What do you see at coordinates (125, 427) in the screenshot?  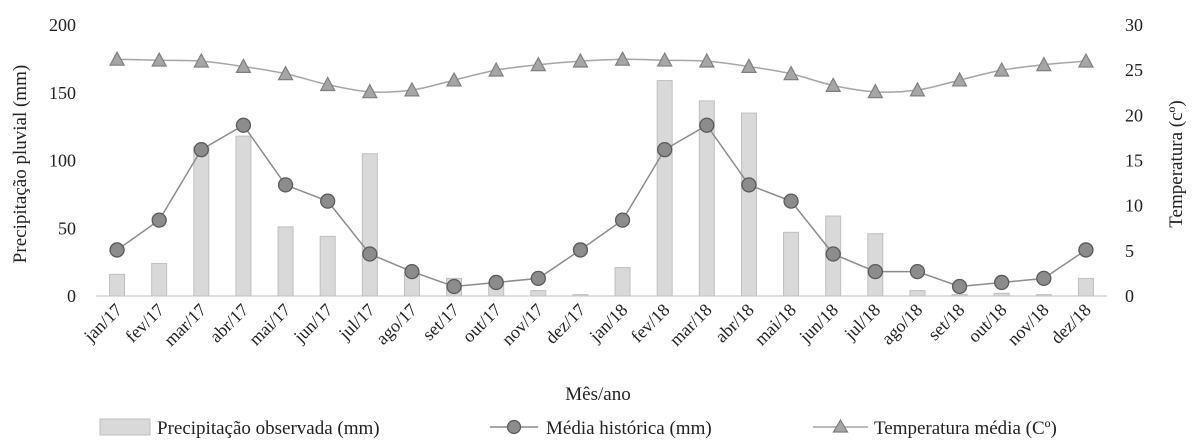 I see `legend-swatch-bar` at bounding box center [125, 427].